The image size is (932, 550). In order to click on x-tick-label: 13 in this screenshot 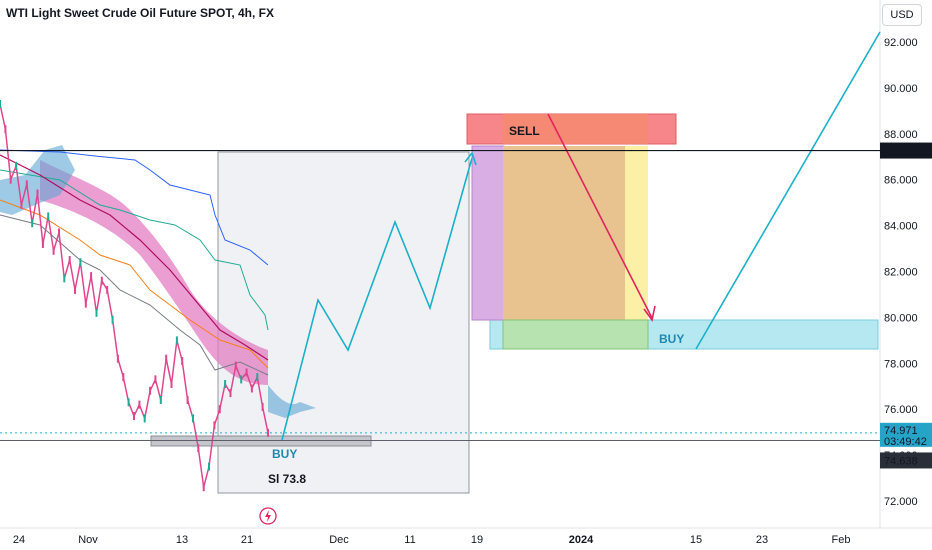, I will do `click(182, 540)`.